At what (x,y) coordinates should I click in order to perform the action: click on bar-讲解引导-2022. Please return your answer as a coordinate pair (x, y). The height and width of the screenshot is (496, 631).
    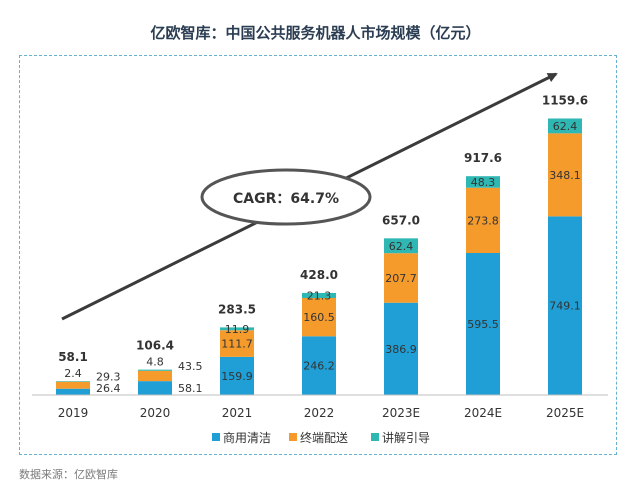
    Looking at the image, I should click on (319, 295).